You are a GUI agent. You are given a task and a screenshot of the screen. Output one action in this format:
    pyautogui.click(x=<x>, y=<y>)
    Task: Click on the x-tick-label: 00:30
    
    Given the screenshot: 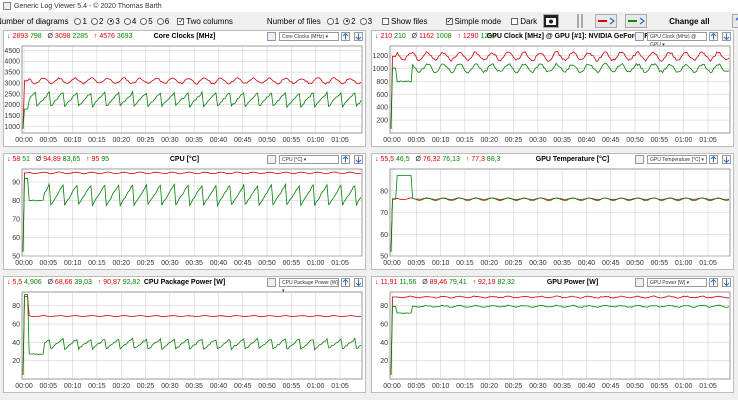 What is the action you would take?
    pyautogui.click(x=538, y=140)
    